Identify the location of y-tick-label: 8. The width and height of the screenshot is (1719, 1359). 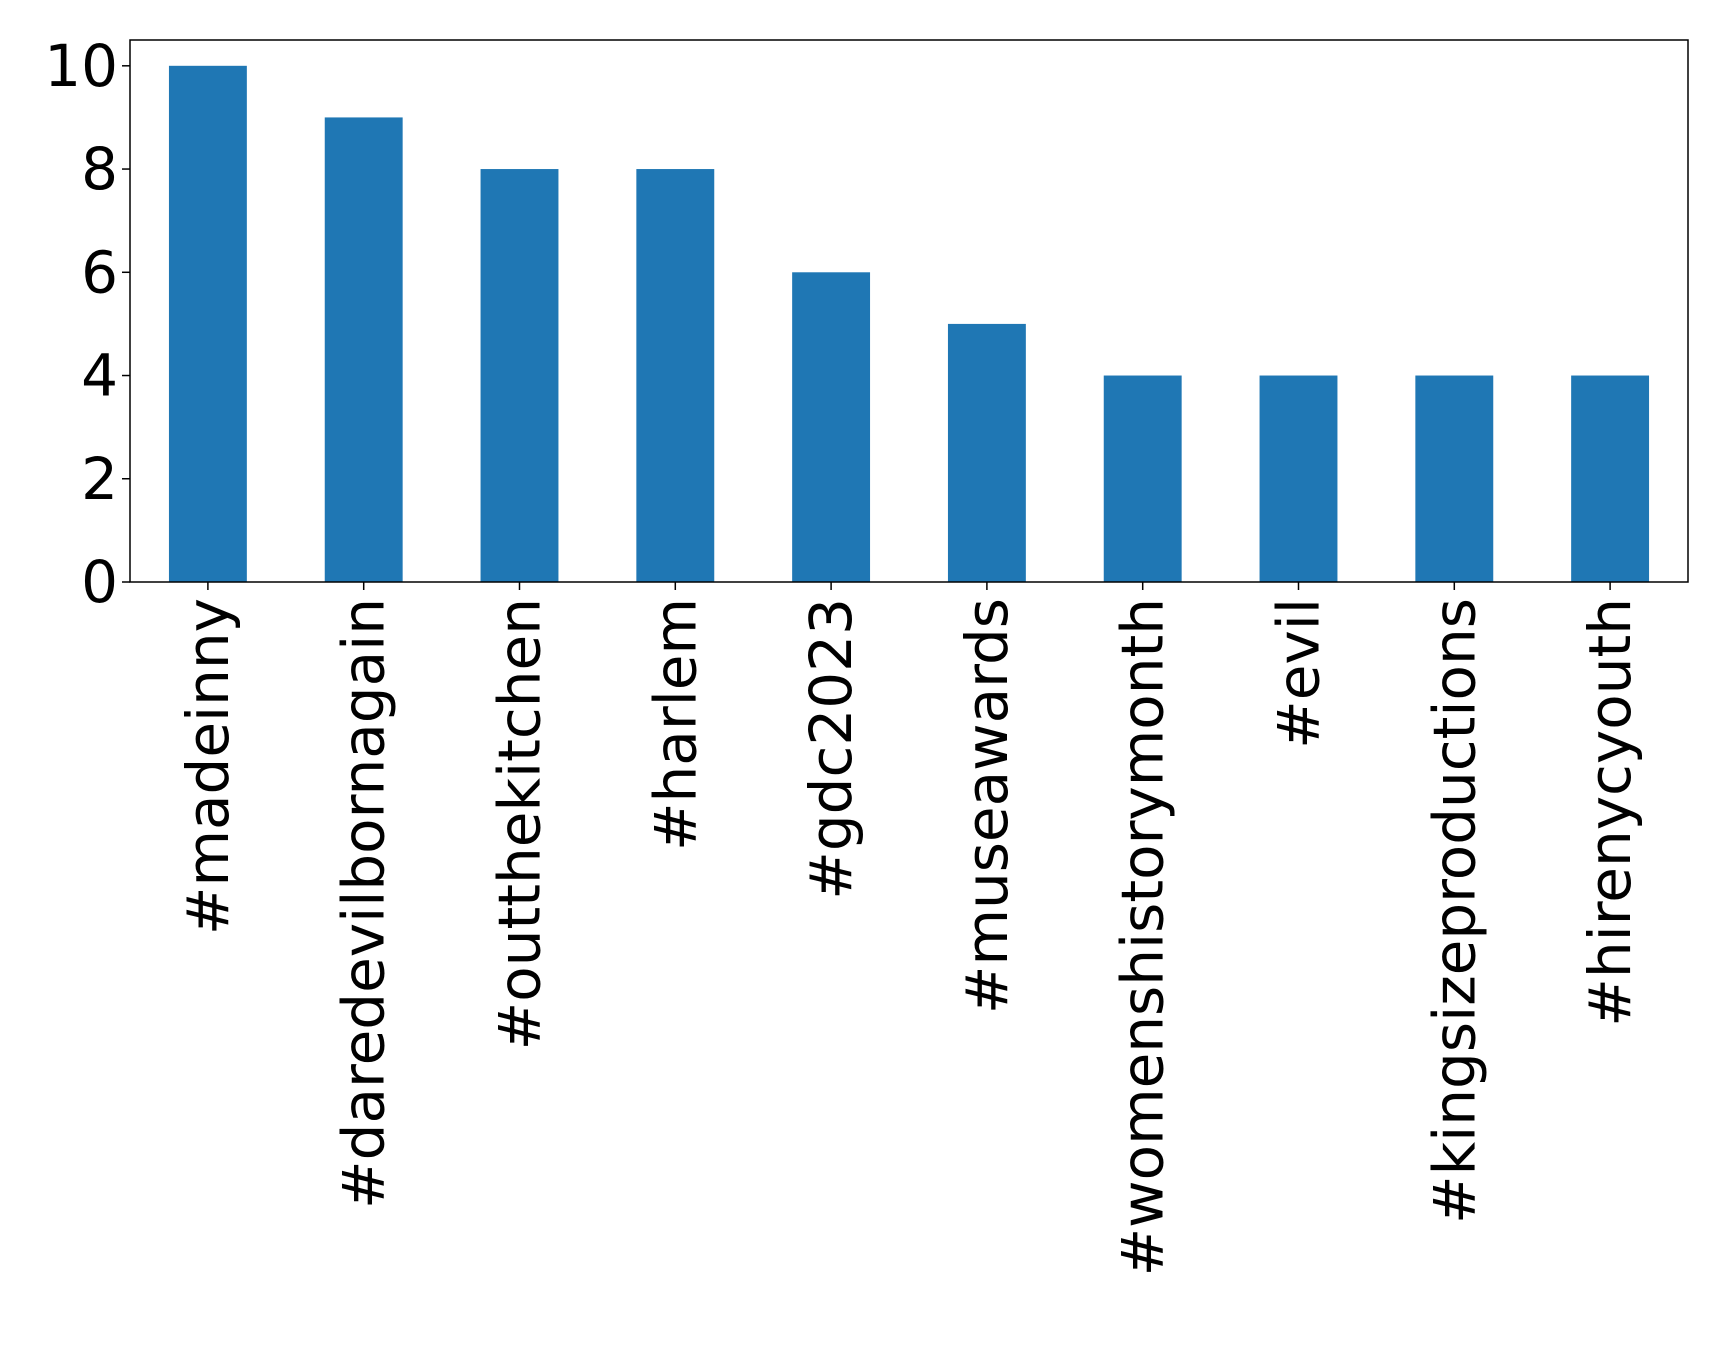
(99, 169).